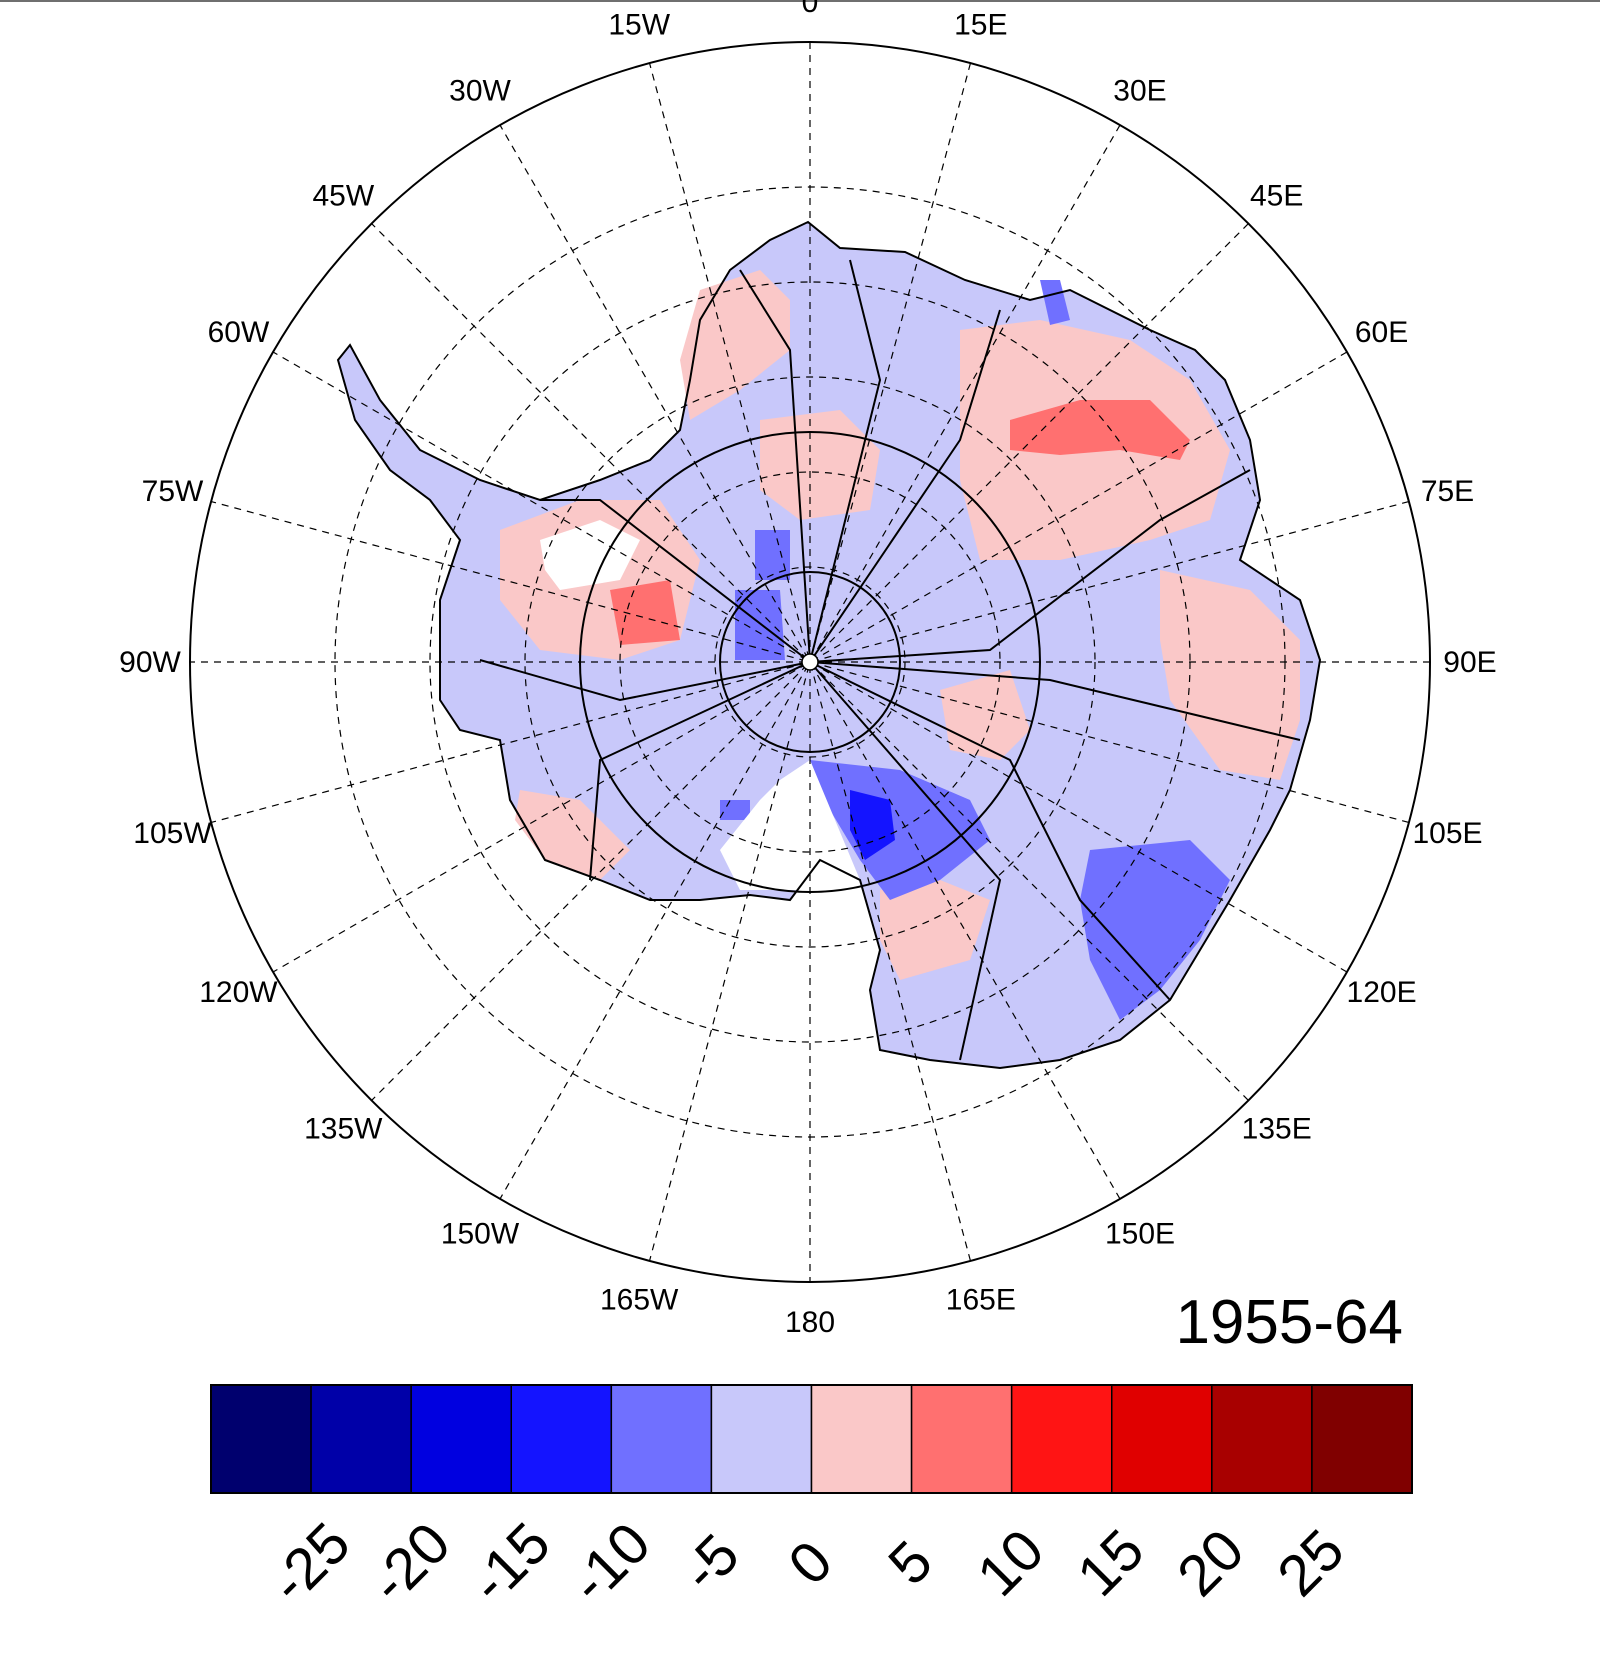  Describe the element at coordinates (1311, 1563) in the screenshot. I see `colorbar-tick-label: 25` at that location.